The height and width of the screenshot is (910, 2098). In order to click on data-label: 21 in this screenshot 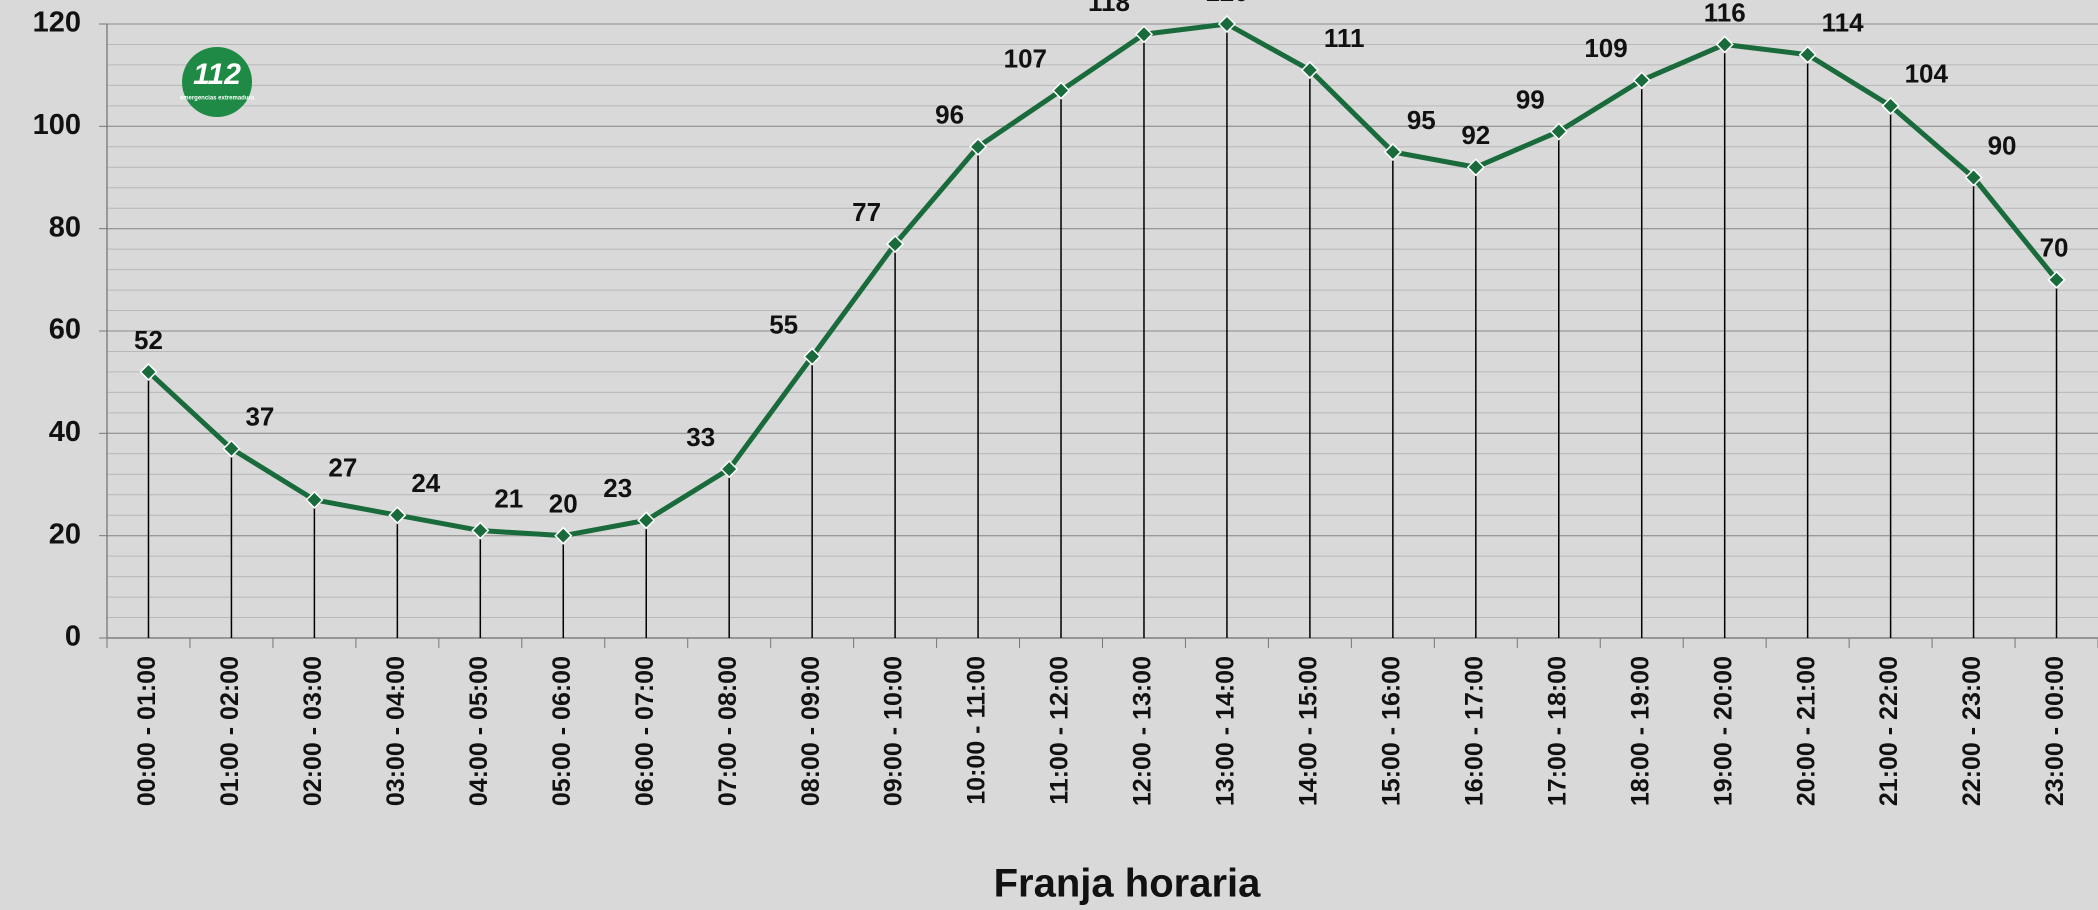, I will do `click(508, 498)`.